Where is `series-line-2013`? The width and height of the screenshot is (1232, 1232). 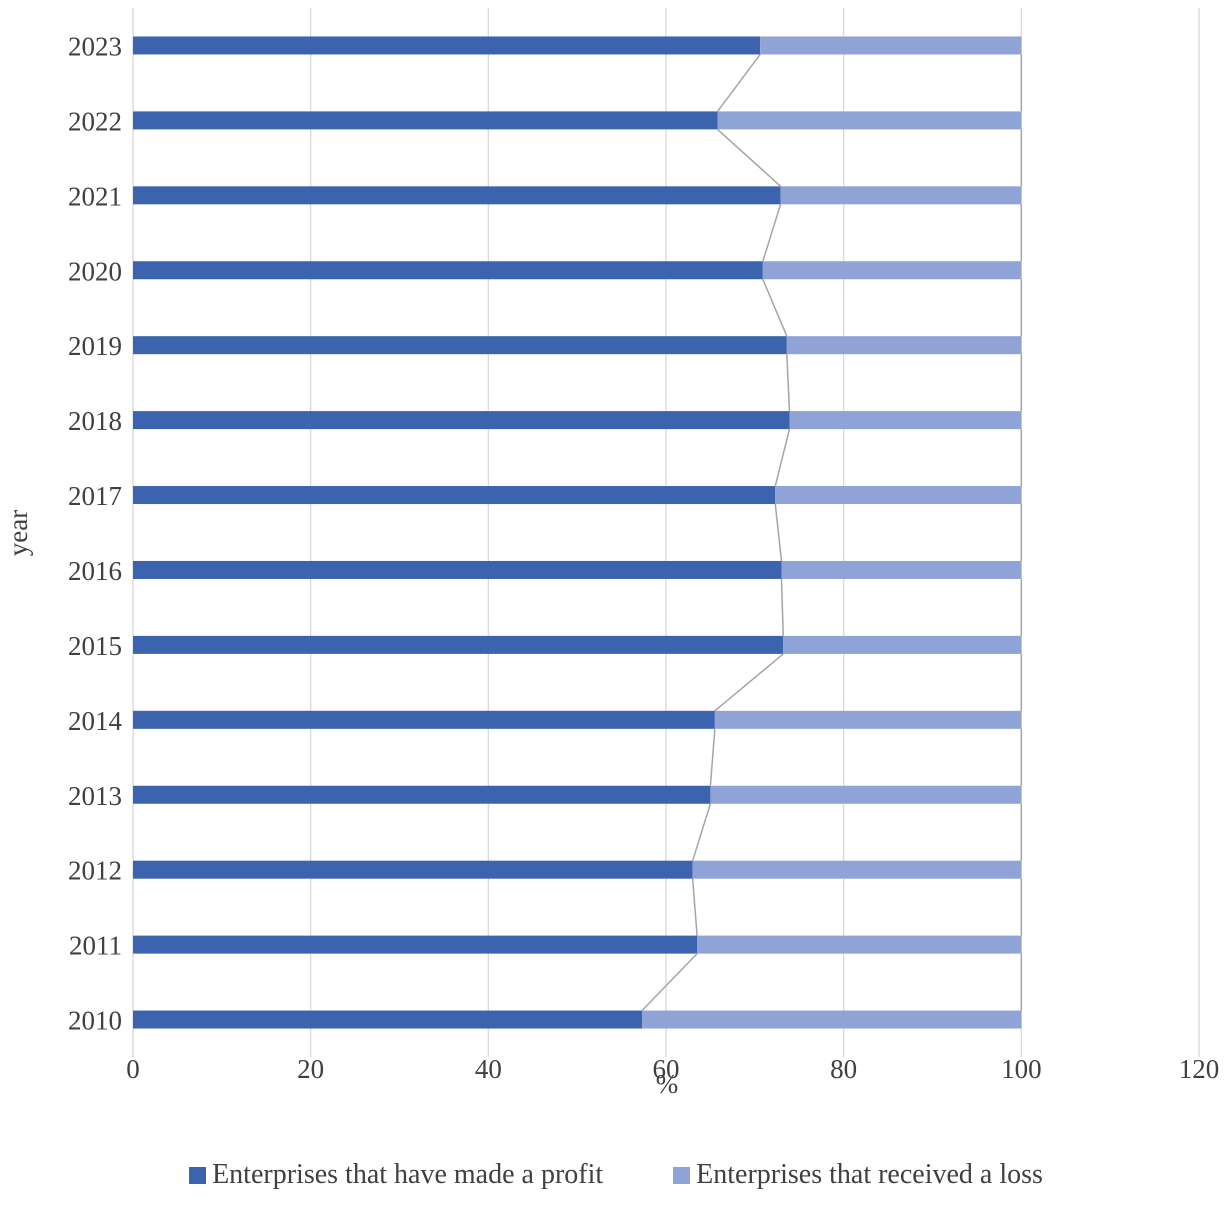 series-line-2013 is located at coordinates (712, 757).